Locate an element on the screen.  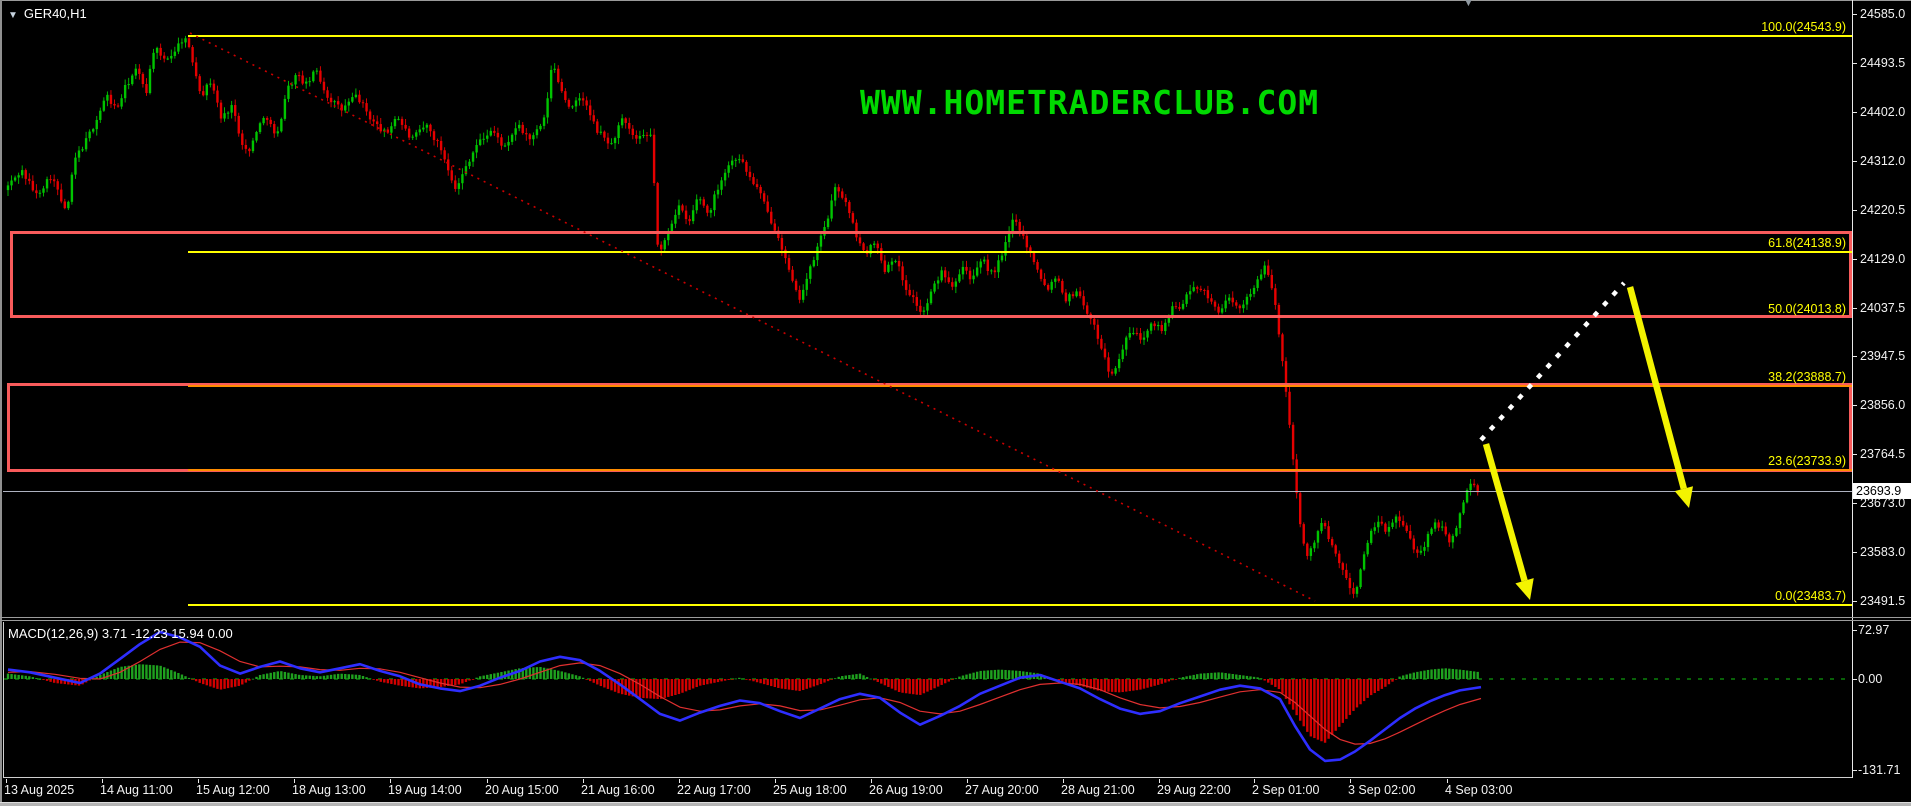
fib-line-38.2 is located at coordinates (1020, 386).